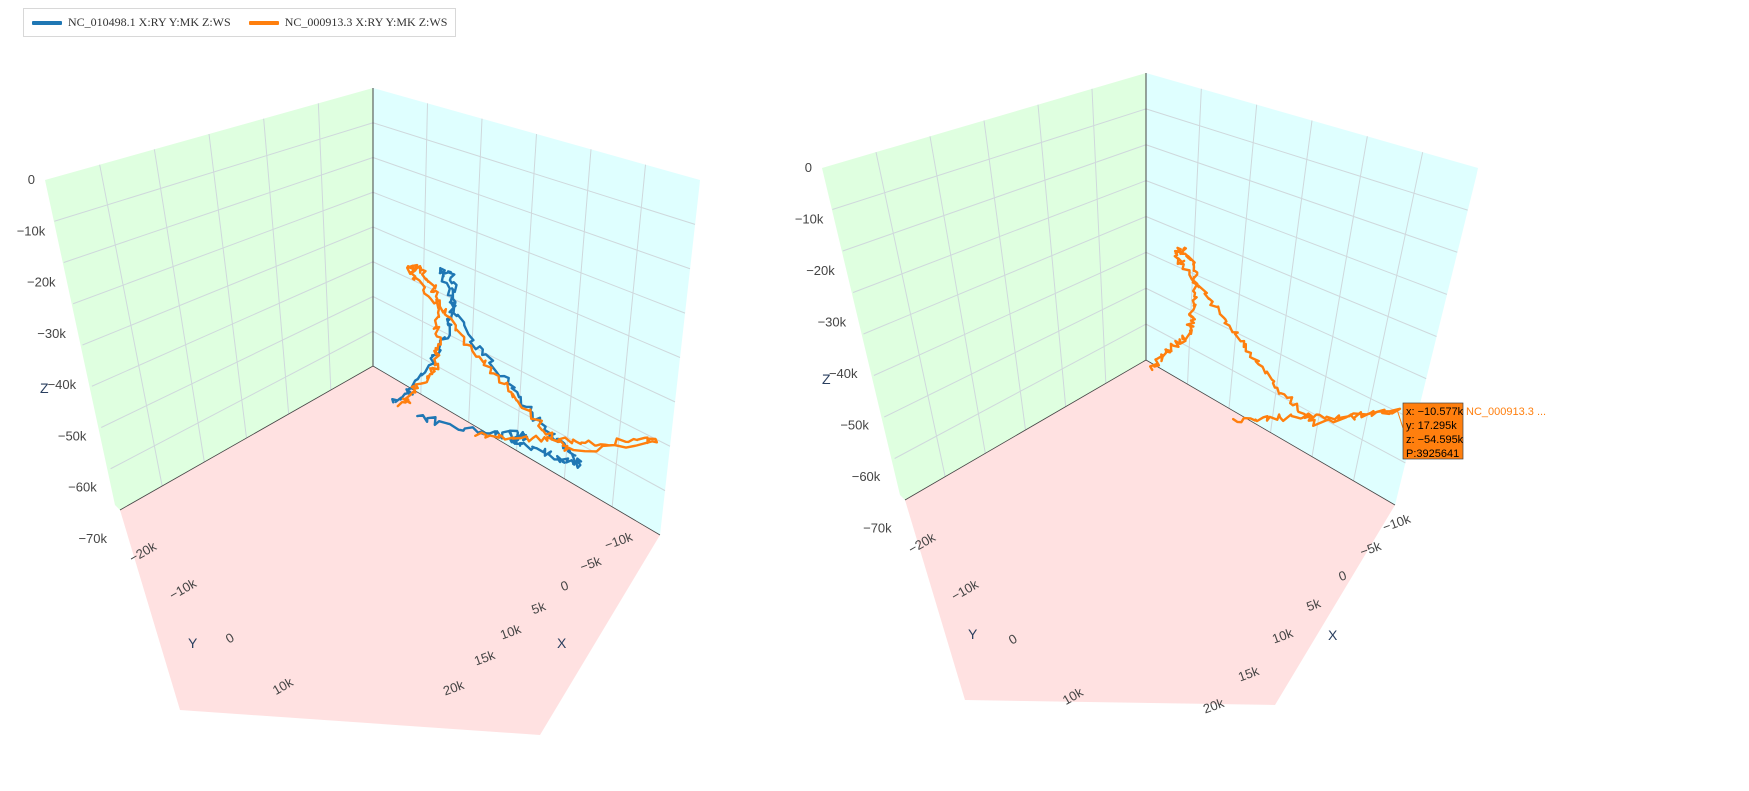 The image size is (1749, 791). I want to click on tooltip-line: P:3925641, so click(1432, 454).